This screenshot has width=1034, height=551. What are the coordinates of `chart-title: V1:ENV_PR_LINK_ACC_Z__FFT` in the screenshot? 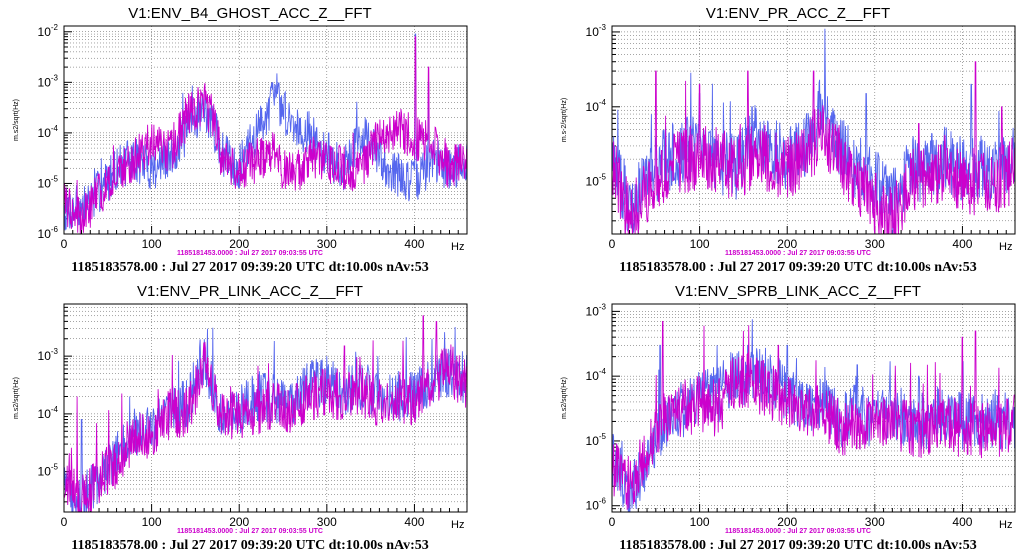 It's located at (250, 291).